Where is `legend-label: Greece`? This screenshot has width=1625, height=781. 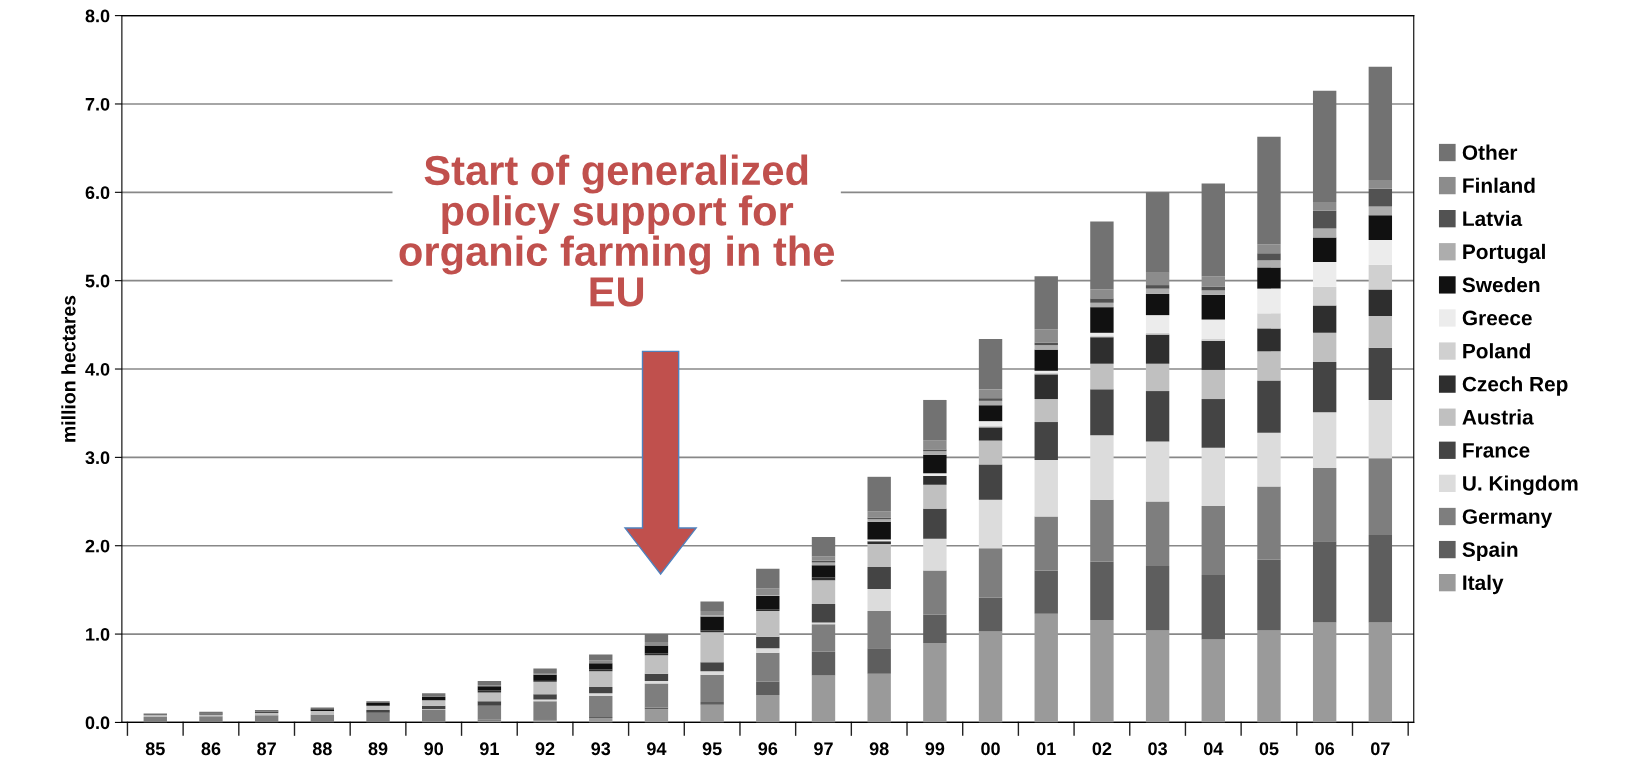 legend-label: Greece is located at coordinates (1497, 318).